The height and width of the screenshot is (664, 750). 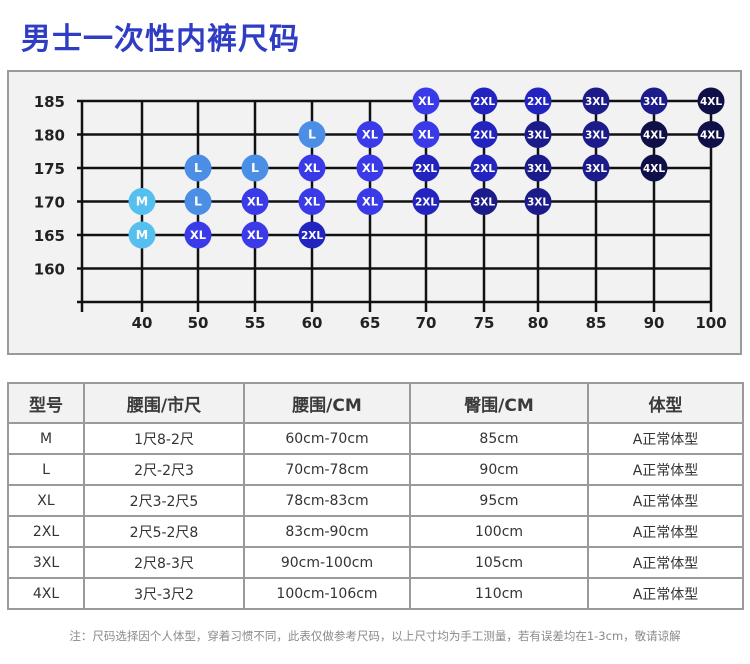 I want to click on cell-model: XL, so click(x=46, y=500).